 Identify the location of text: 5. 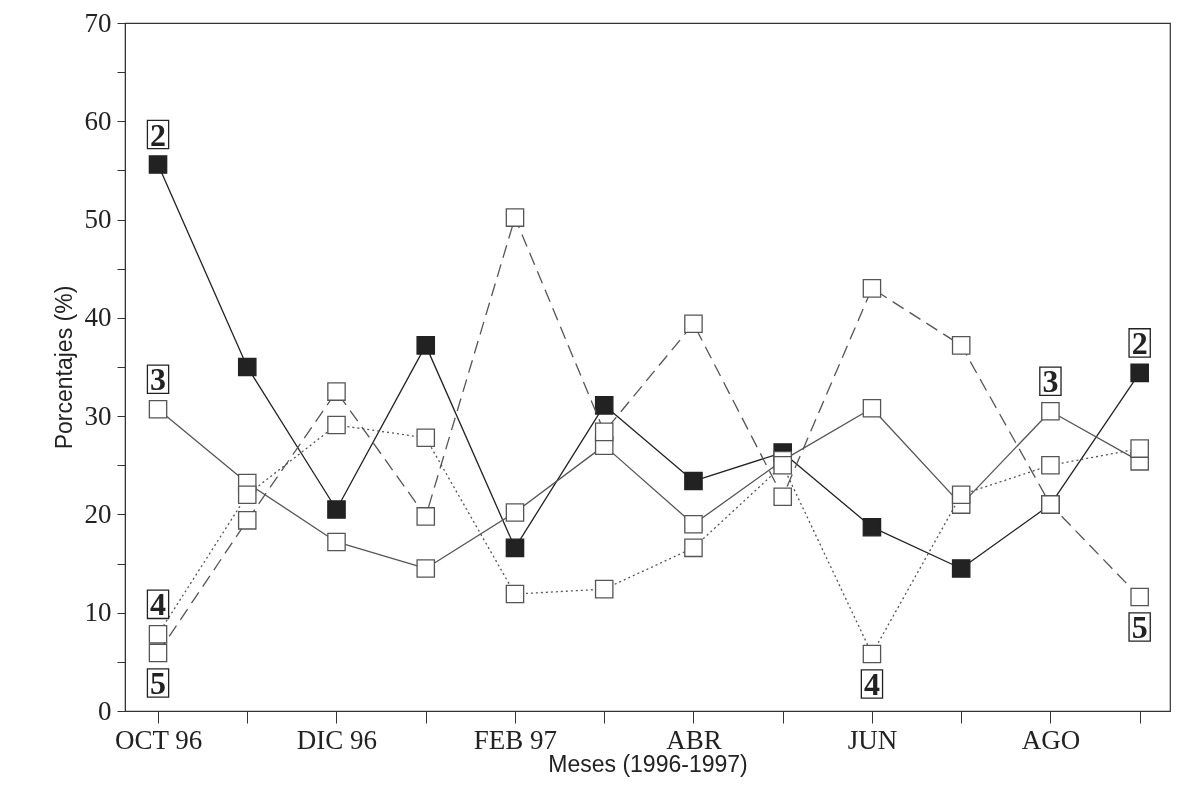
(1139, 626).